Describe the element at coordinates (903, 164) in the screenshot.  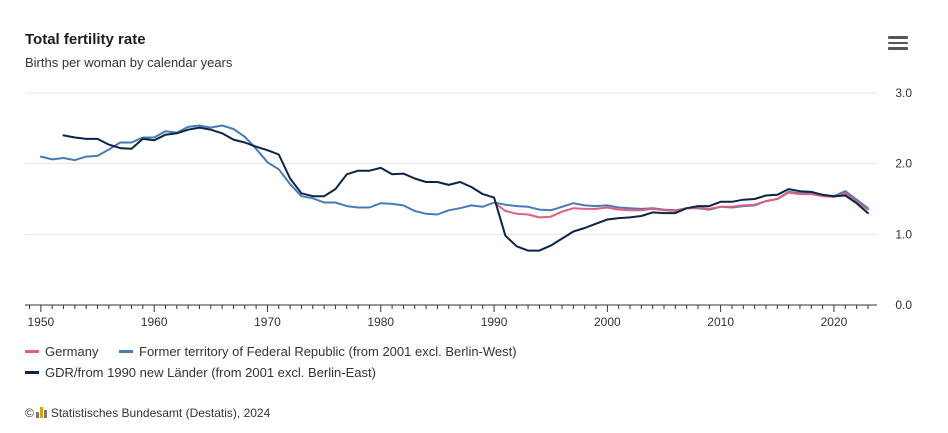
I see `y-tick-label: 2.0` at that location.